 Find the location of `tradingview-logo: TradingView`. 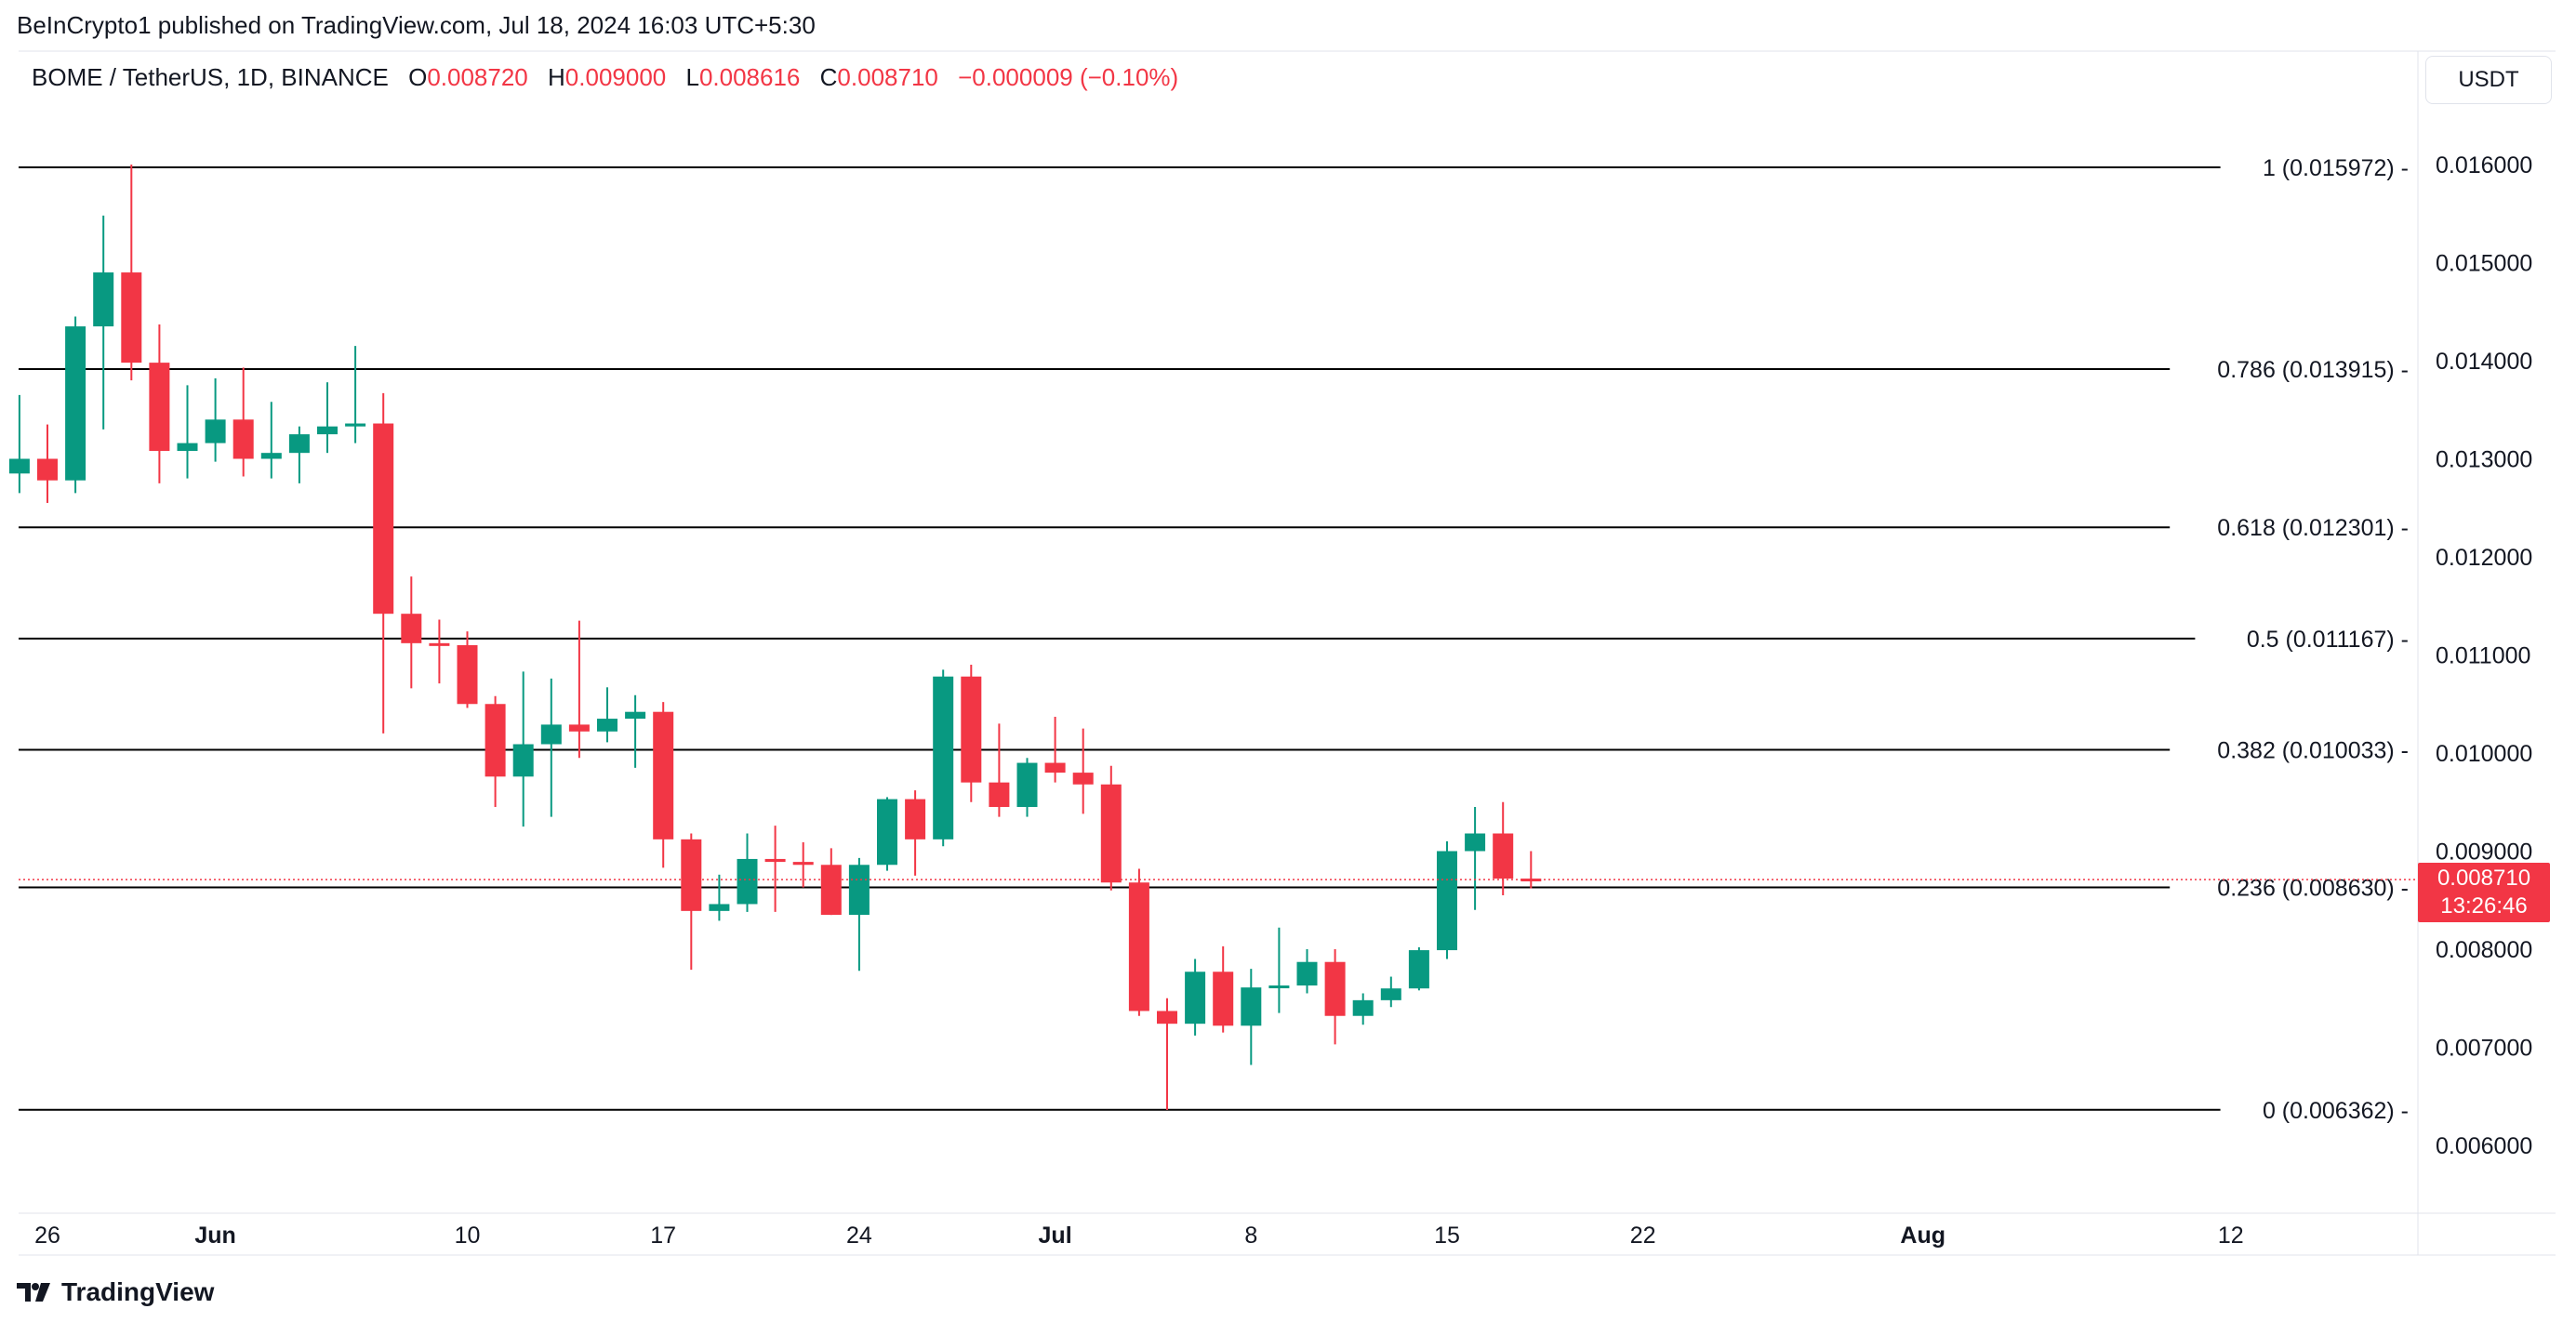

tradingview-logo: TradingView is located at coordinates (115, 1293).